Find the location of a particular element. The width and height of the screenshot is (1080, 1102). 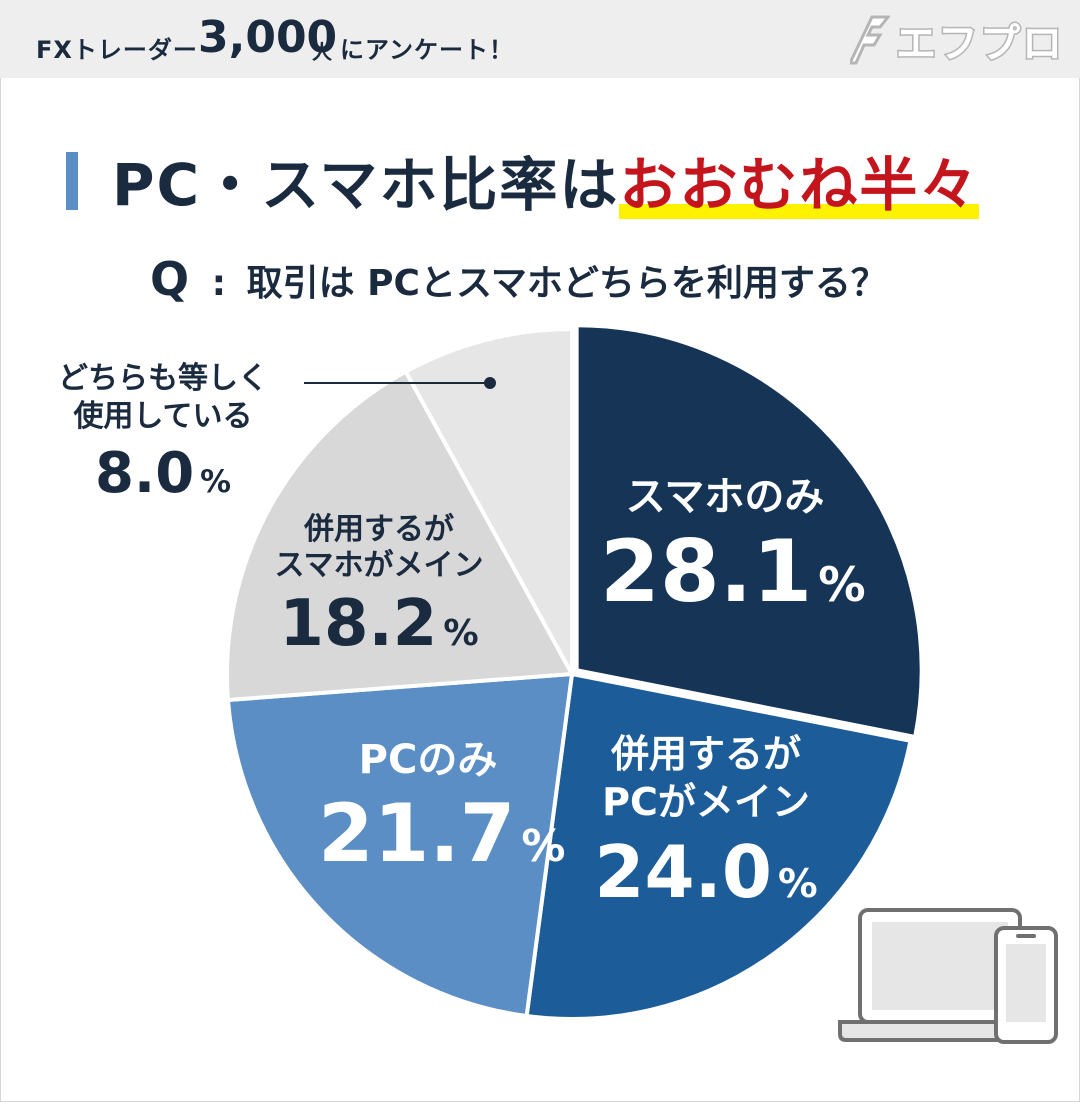

slice-value: 18.2 is located at coordinates (358, 624).